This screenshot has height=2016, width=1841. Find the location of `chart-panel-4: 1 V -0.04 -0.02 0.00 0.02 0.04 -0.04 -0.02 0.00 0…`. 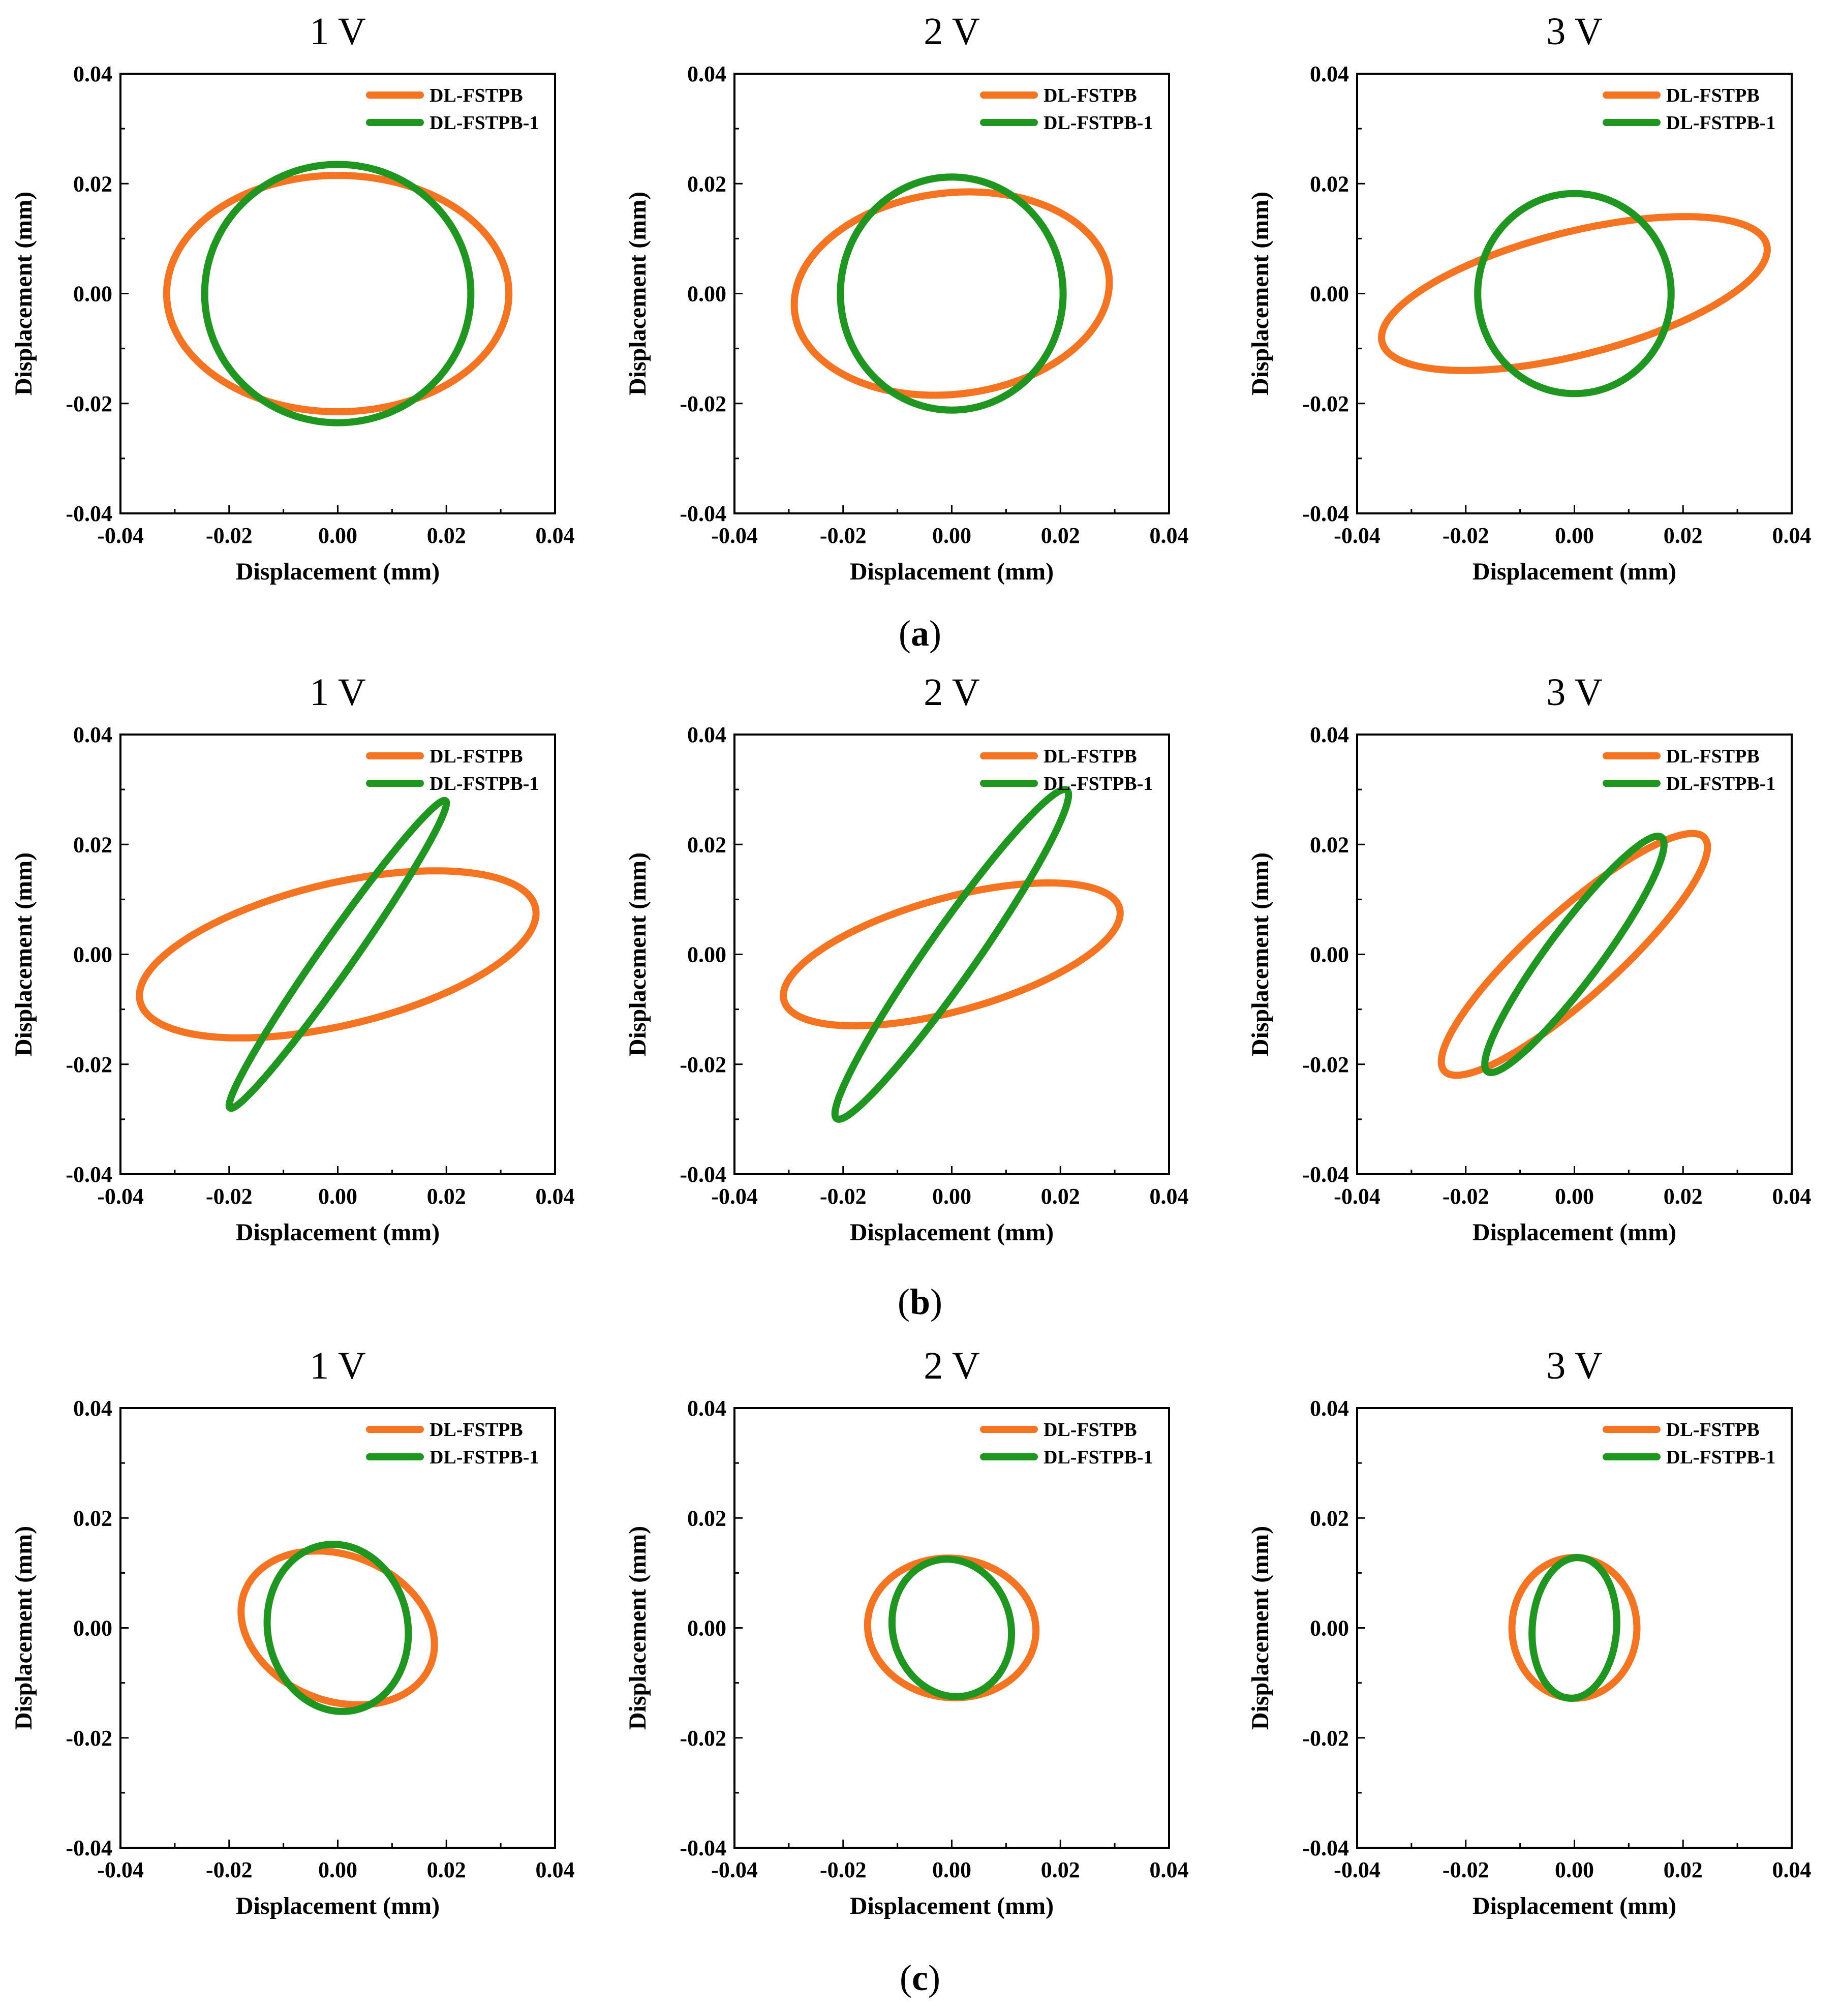

chart-panel-4: 1 V -0.04 -0.02 0.00 0.02 0.04 -0.04 -0.02 0.00 0… is located at coordinates (292, 958).